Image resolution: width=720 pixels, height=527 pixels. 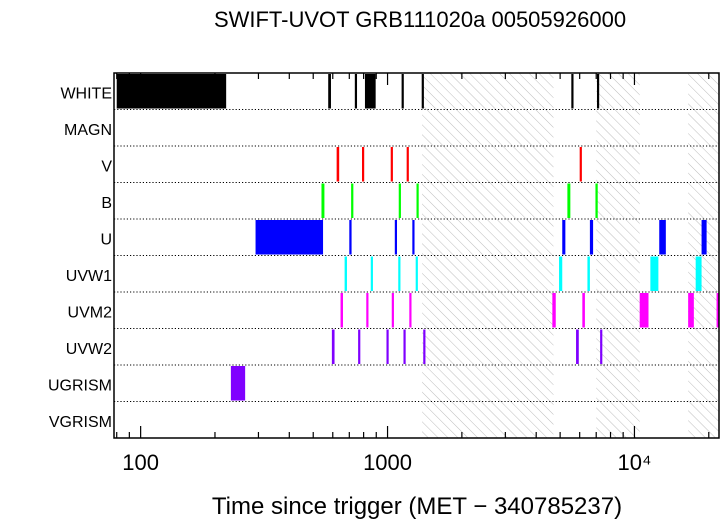 What do you see at coordinates (387, 462) in the screenshot?
I see `x-tick-label: 1000` at bounding box center [387, 462].